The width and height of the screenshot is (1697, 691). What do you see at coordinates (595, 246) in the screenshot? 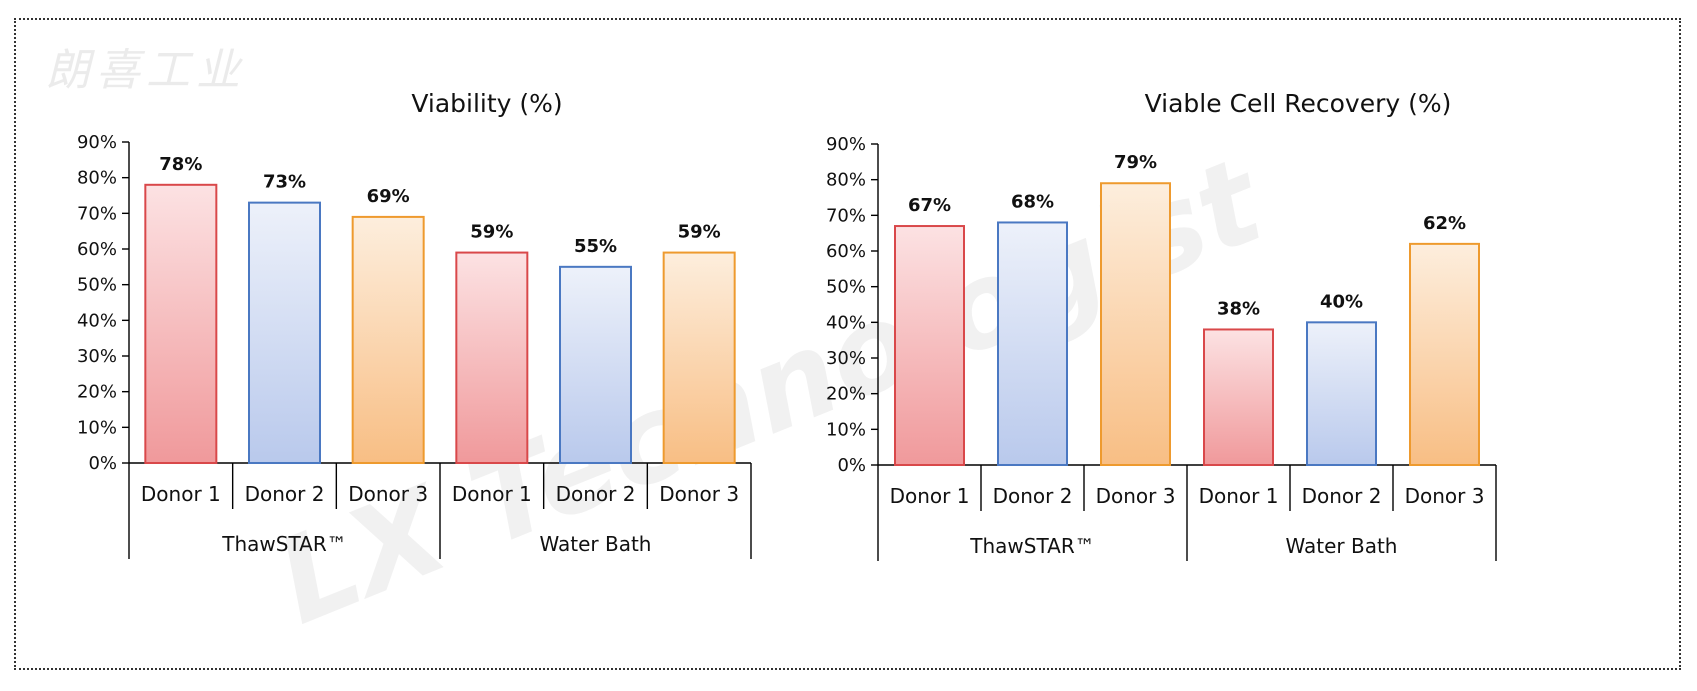
I see `data-label: 55%` at bounding box center [595, 246].